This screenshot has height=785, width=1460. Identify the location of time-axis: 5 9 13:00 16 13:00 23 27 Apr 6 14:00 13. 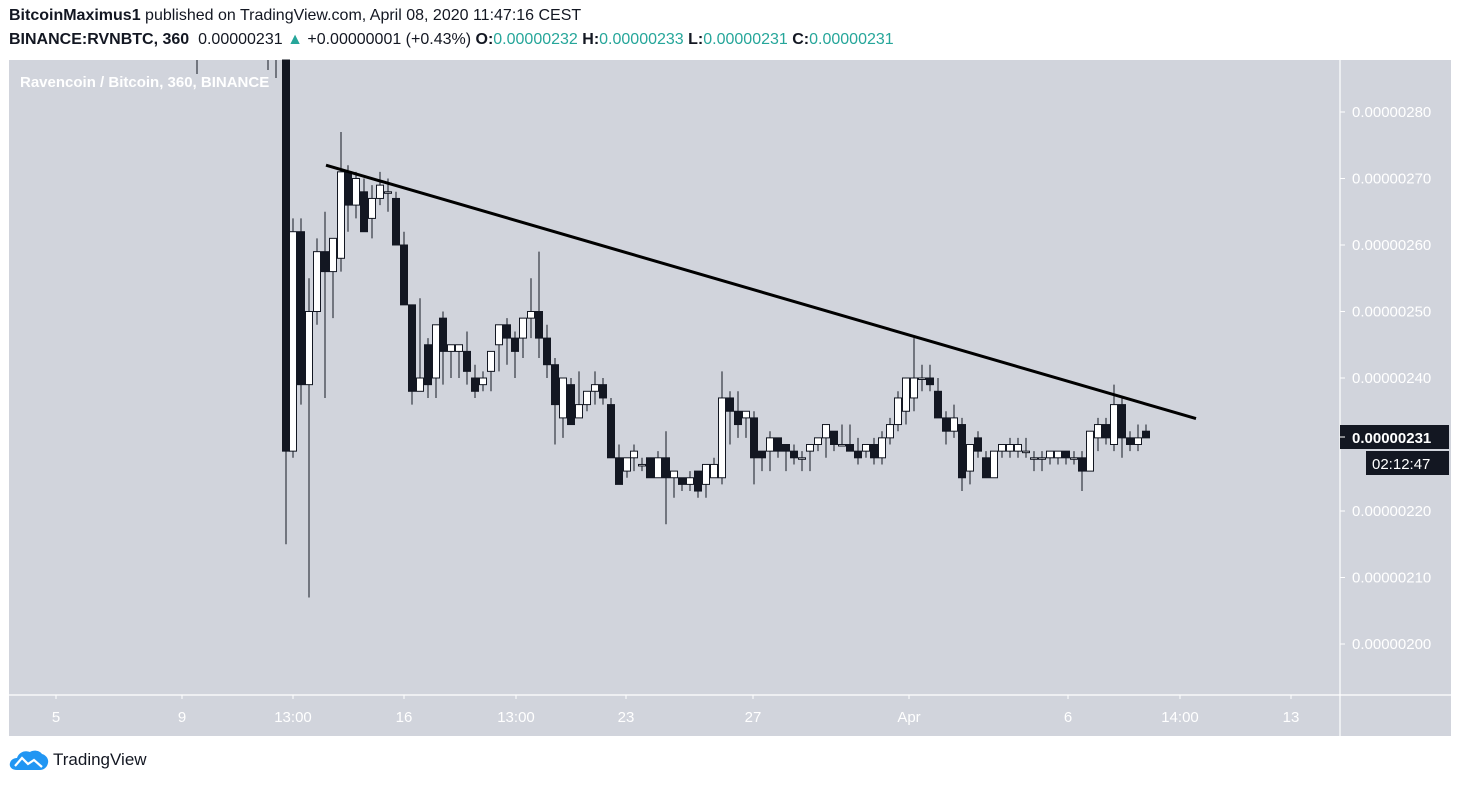
(676, 710).